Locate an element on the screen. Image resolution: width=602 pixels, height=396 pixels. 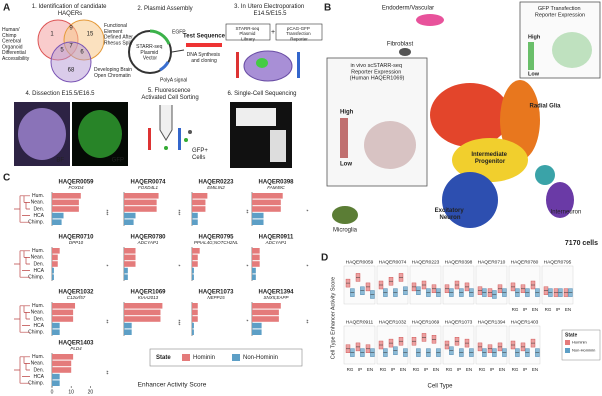
plot-title: HAQER1073 is located at coordinates (459, 322).